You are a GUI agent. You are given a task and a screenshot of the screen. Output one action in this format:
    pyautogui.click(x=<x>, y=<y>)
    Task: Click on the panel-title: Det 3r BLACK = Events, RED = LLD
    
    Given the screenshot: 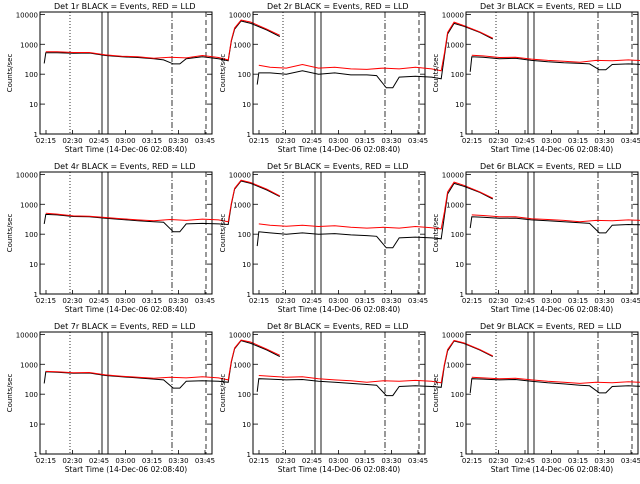 What is the action you would take?
    pyautogui.click(x=551, y=6)
    